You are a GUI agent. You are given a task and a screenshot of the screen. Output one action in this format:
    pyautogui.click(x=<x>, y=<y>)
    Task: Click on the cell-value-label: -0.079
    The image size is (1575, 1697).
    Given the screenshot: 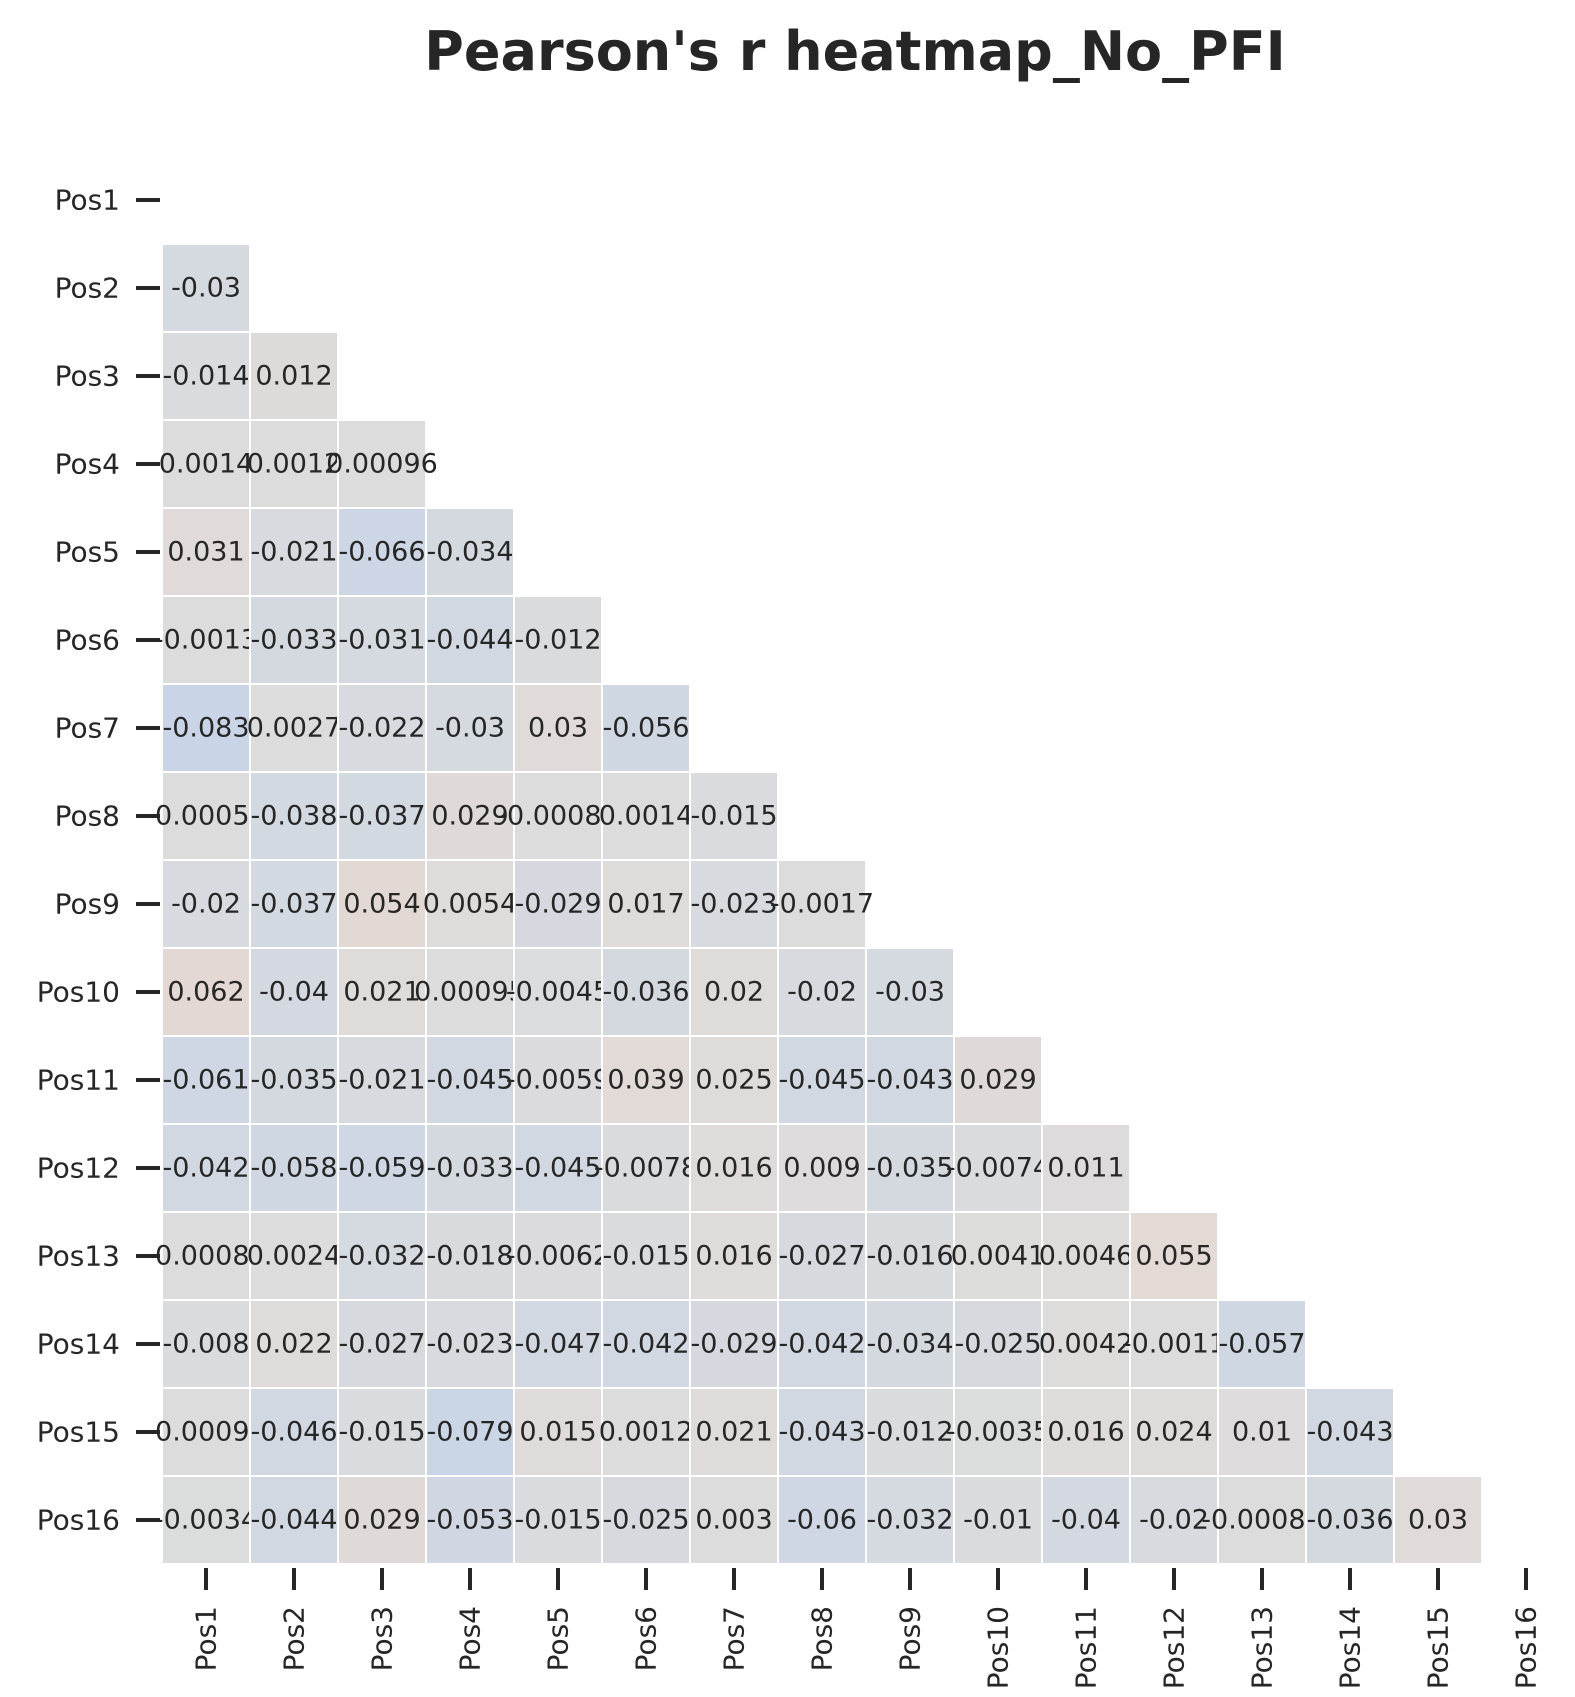 What is the action you would take?
    pyautogui.click(x=469, y=1432)
    